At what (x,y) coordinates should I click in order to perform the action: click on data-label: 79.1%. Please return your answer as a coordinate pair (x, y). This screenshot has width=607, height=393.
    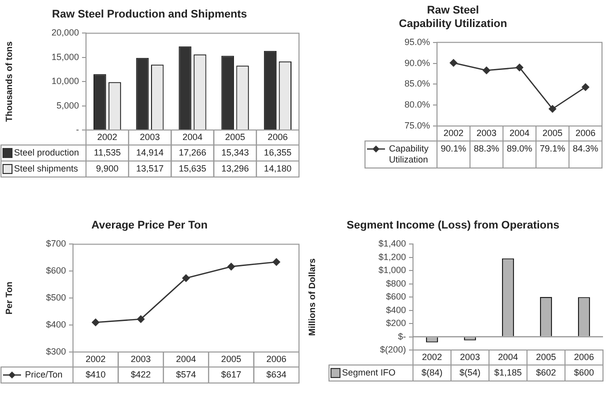
    Looking at the image, I should click on (553, 148).